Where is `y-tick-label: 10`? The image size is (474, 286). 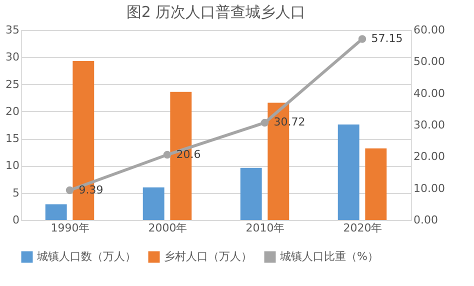 y-tick-label: 10 is located at coordinates (13, 165).